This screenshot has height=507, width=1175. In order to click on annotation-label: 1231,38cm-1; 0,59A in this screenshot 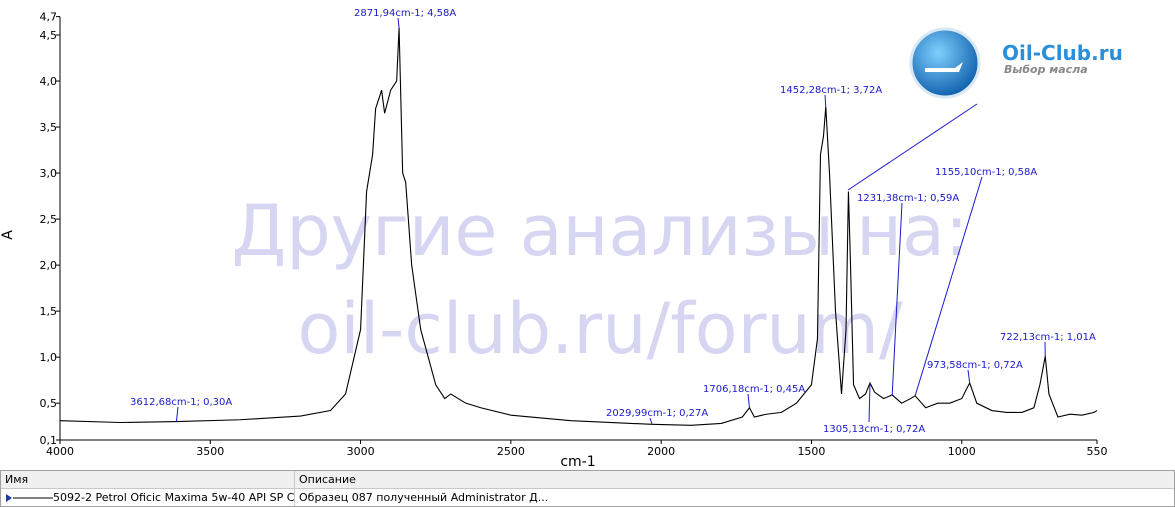, I will do `click(908, 198)`.